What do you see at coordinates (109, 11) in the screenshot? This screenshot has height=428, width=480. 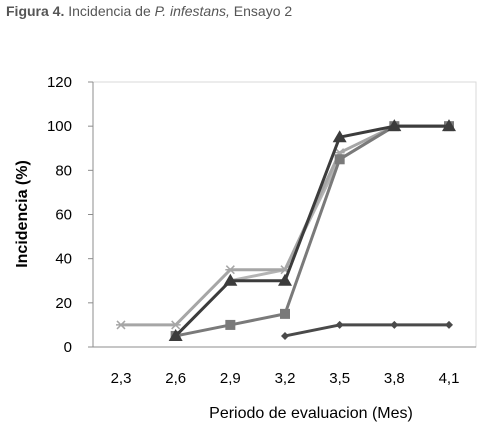 I see `caption-text: Incidencia de` at bounding box center [109, 11].